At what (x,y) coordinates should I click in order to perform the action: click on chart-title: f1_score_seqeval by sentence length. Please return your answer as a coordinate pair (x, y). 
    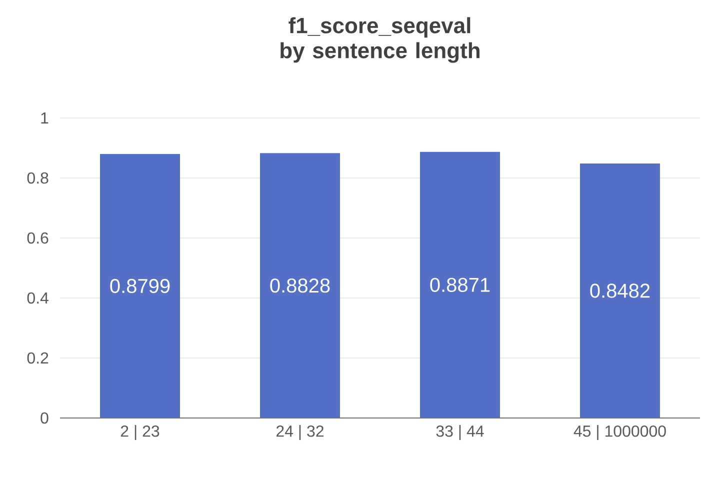
    Looking at the image, I should click on (380, 40).